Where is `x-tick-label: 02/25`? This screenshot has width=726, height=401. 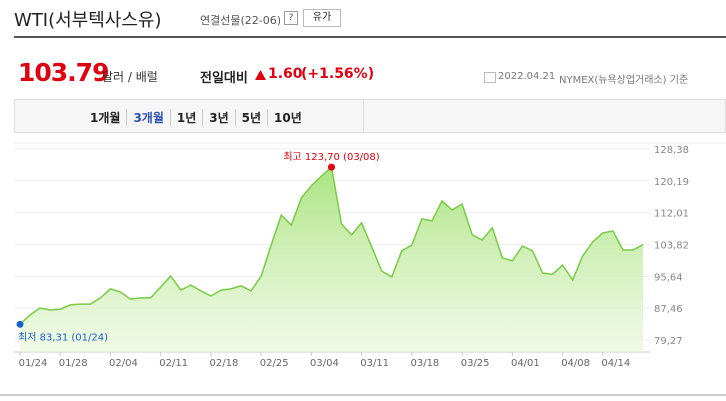 x-tick-label: 02/25 is located at coordinates (274, 363).